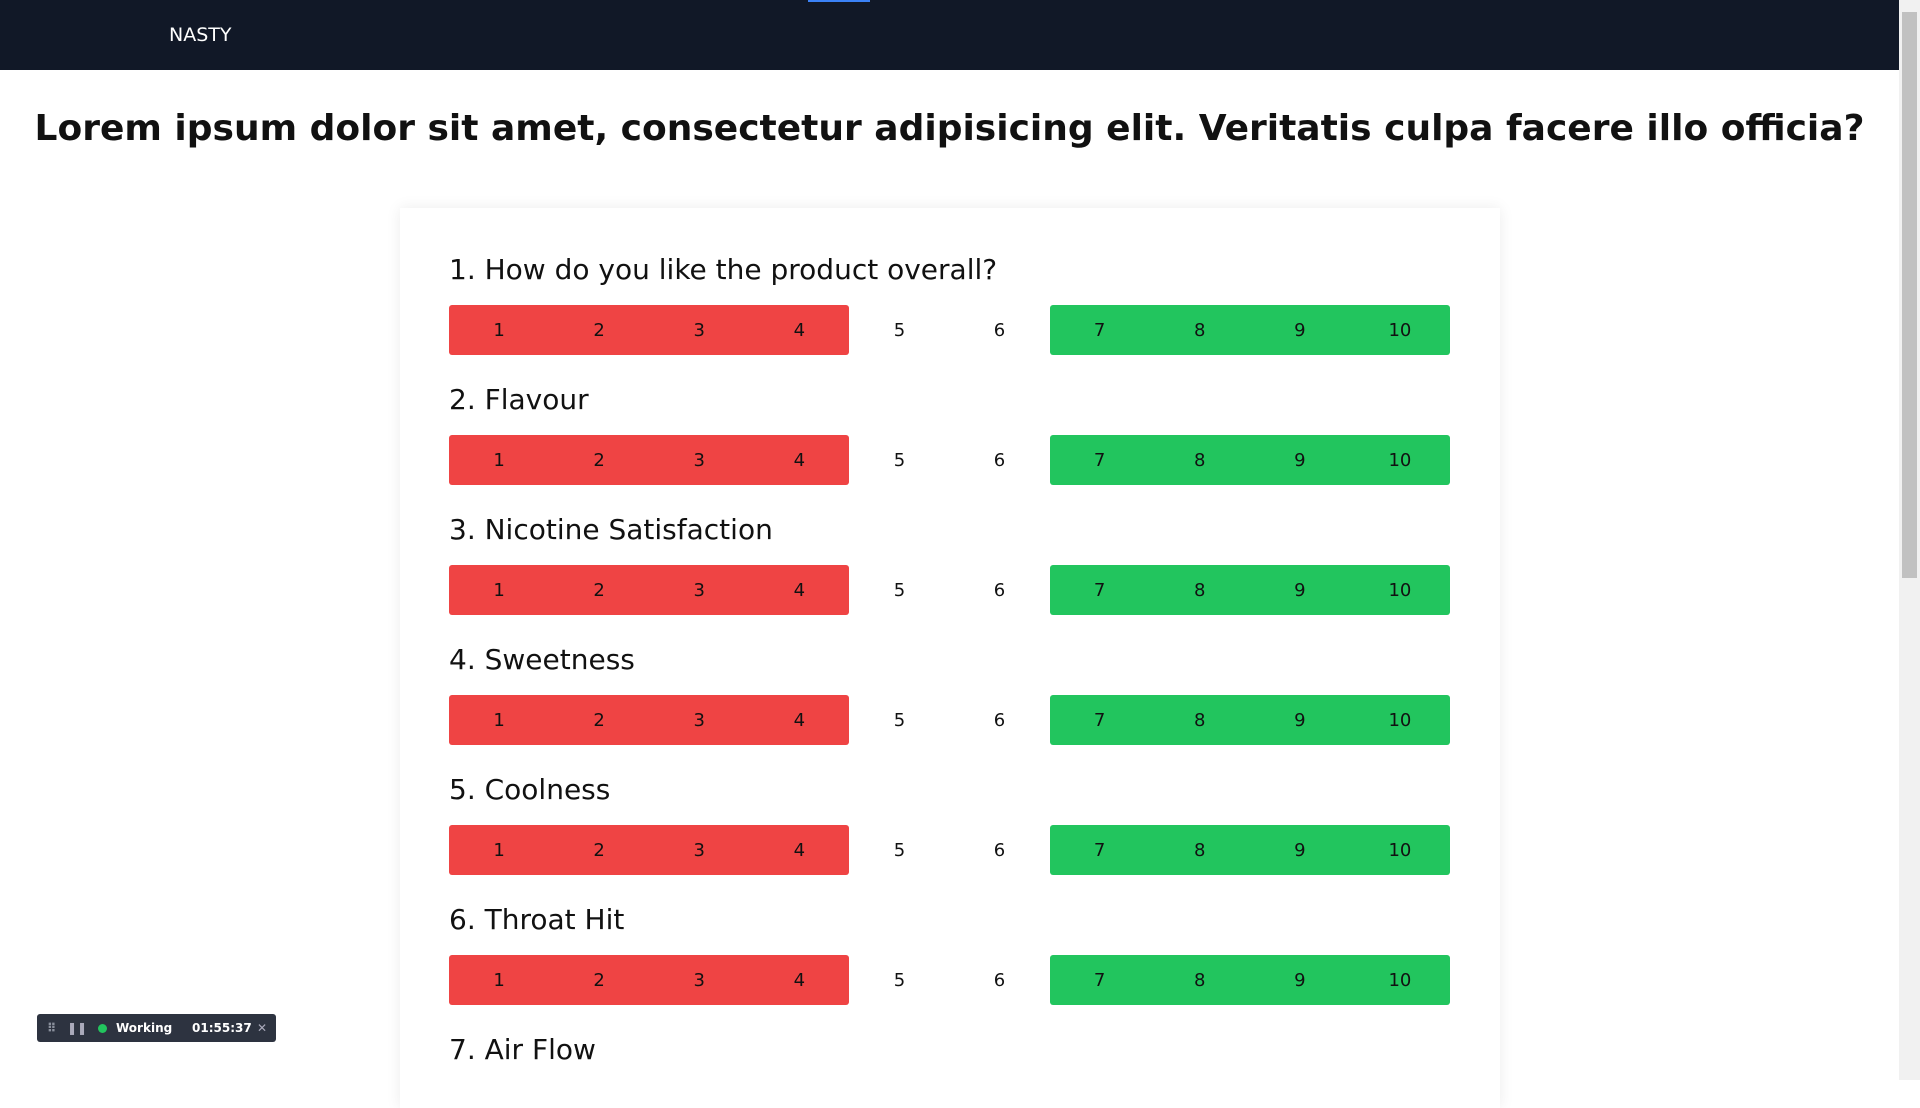 This screenshot has width=1920, height=1108. Describe the element at coordinates (537, 919) in the screenshot. I see `question-label: 6. Throat Hit` at that location.